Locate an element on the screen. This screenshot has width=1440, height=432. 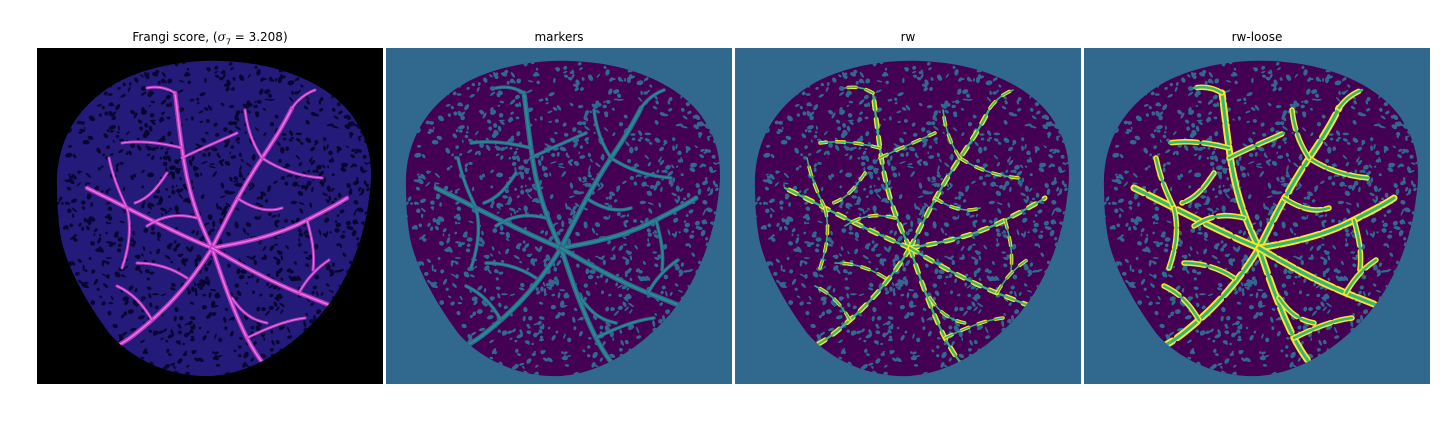
panel-title-markers: markers is located at coordinates (559, 37).